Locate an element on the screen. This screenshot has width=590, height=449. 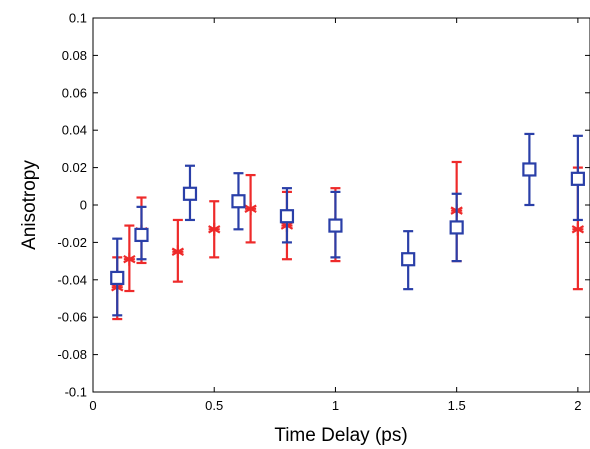
y-tick-label: 0.04 is located at coordinates (74, 130).